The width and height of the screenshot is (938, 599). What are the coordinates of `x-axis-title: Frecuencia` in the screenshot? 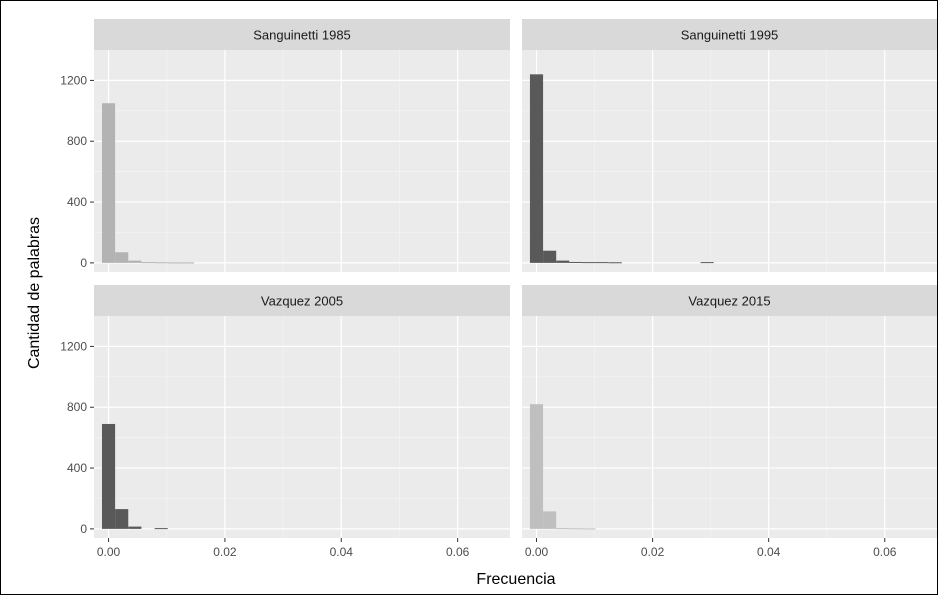 It's located at (515, 579).